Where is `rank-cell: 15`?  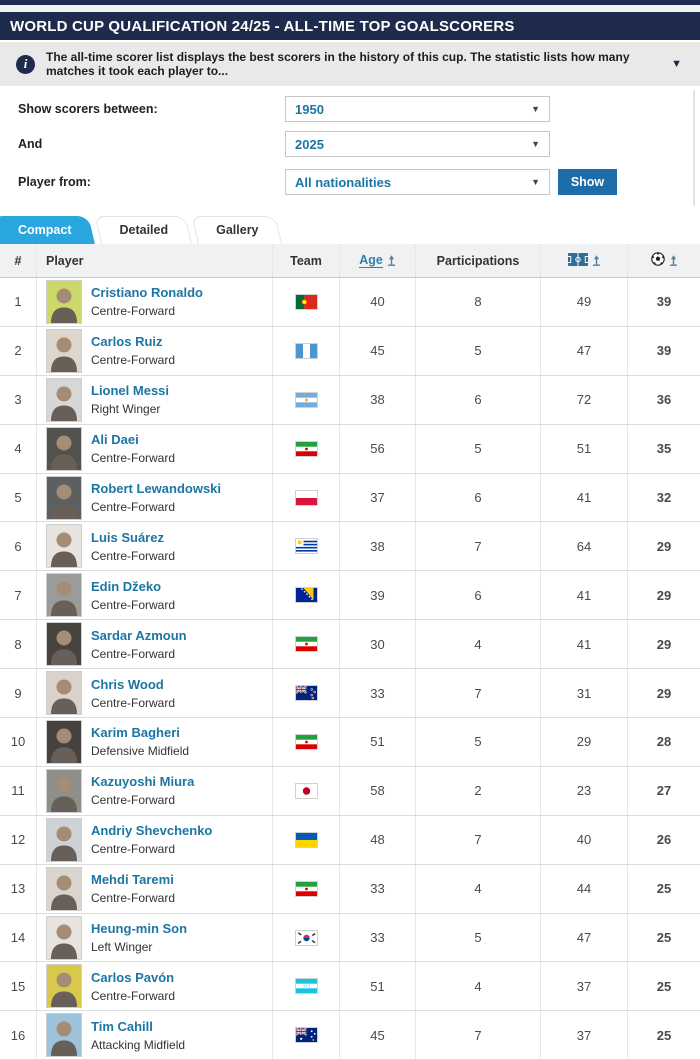
rank-cell: 15 is located at coordinates (18, 986).